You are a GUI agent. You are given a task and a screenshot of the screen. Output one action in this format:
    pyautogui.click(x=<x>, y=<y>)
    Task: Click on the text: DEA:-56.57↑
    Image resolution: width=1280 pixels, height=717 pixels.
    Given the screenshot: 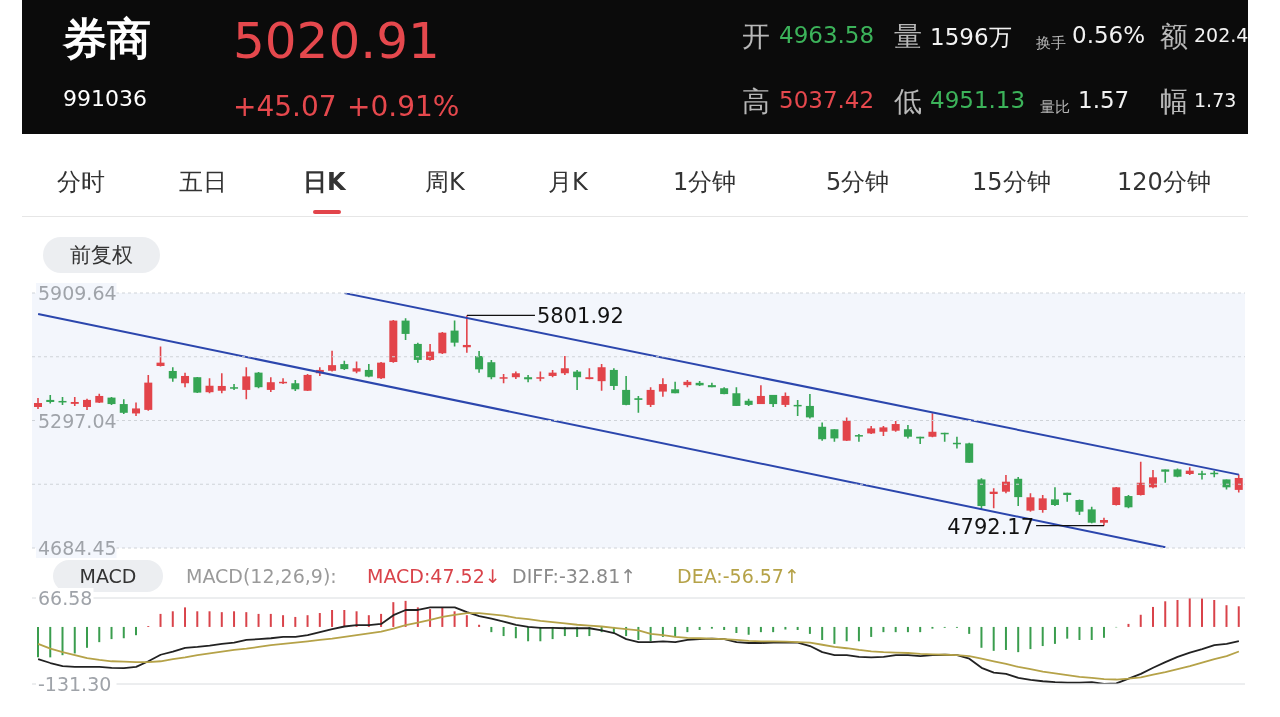 What is the action you would take?
    pyautogui.click(x=738, y=576)
    